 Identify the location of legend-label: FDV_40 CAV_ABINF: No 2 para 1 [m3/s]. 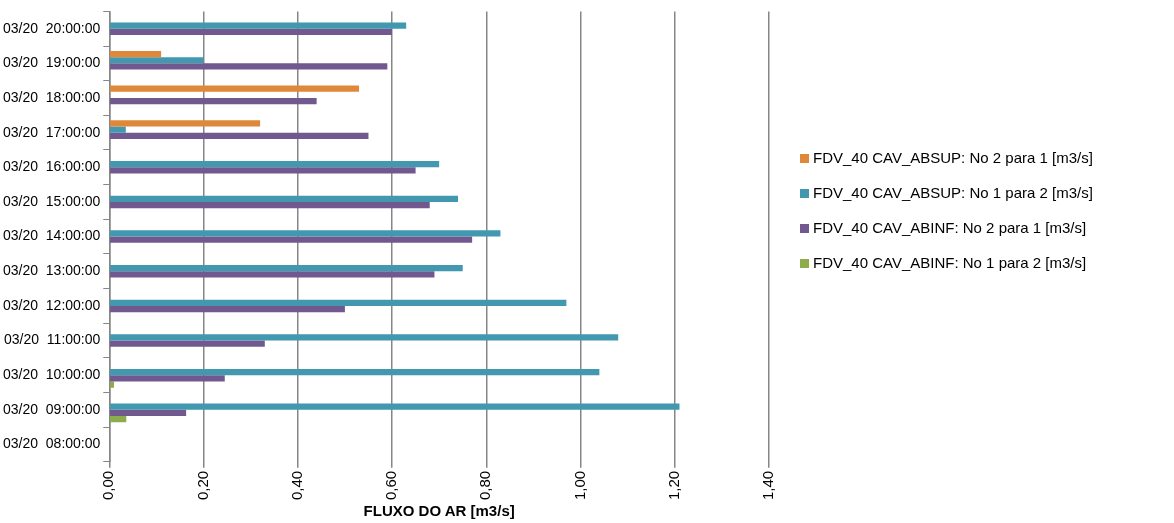
(950, 227).